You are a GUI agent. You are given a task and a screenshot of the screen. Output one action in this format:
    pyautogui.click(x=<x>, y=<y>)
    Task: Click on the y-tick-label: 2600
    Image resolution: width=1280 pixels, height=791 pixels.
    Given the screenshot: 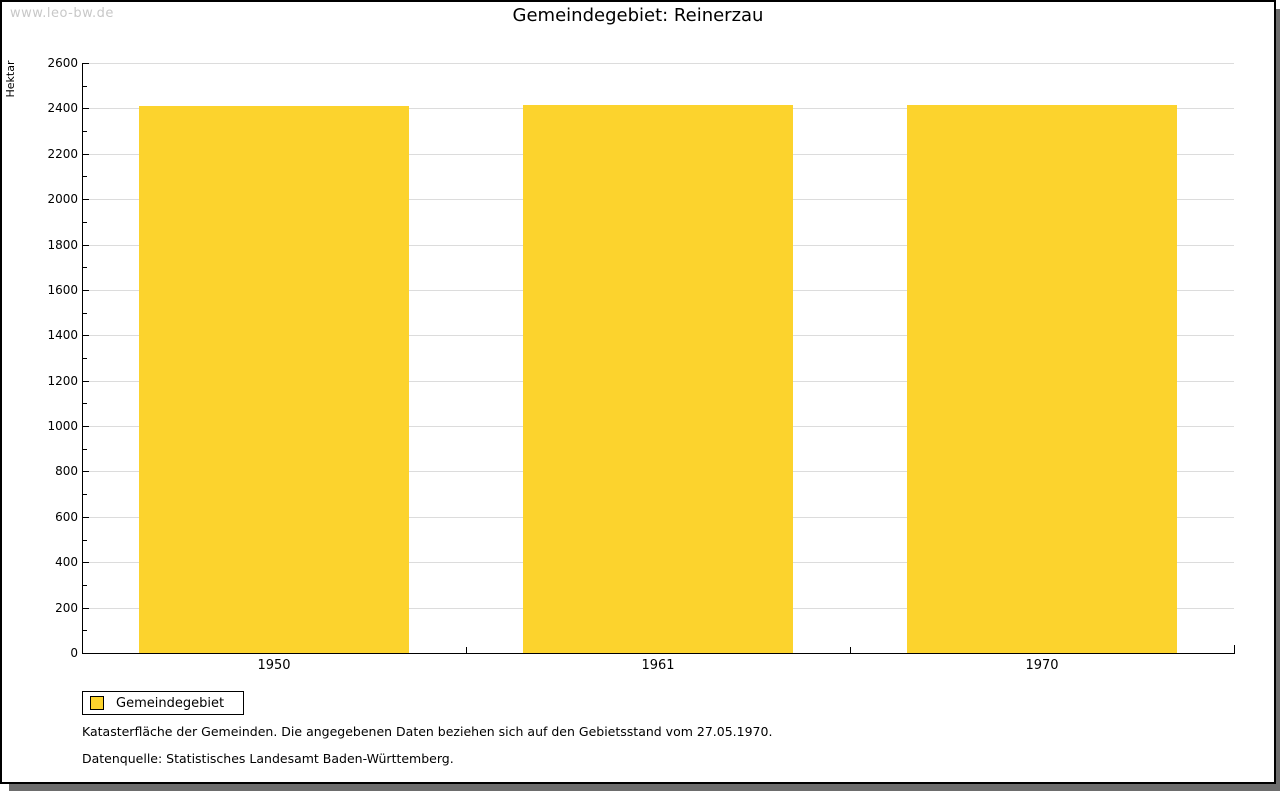 What is the action you would take?
    pyautogui.click(x=62, y=63)
    